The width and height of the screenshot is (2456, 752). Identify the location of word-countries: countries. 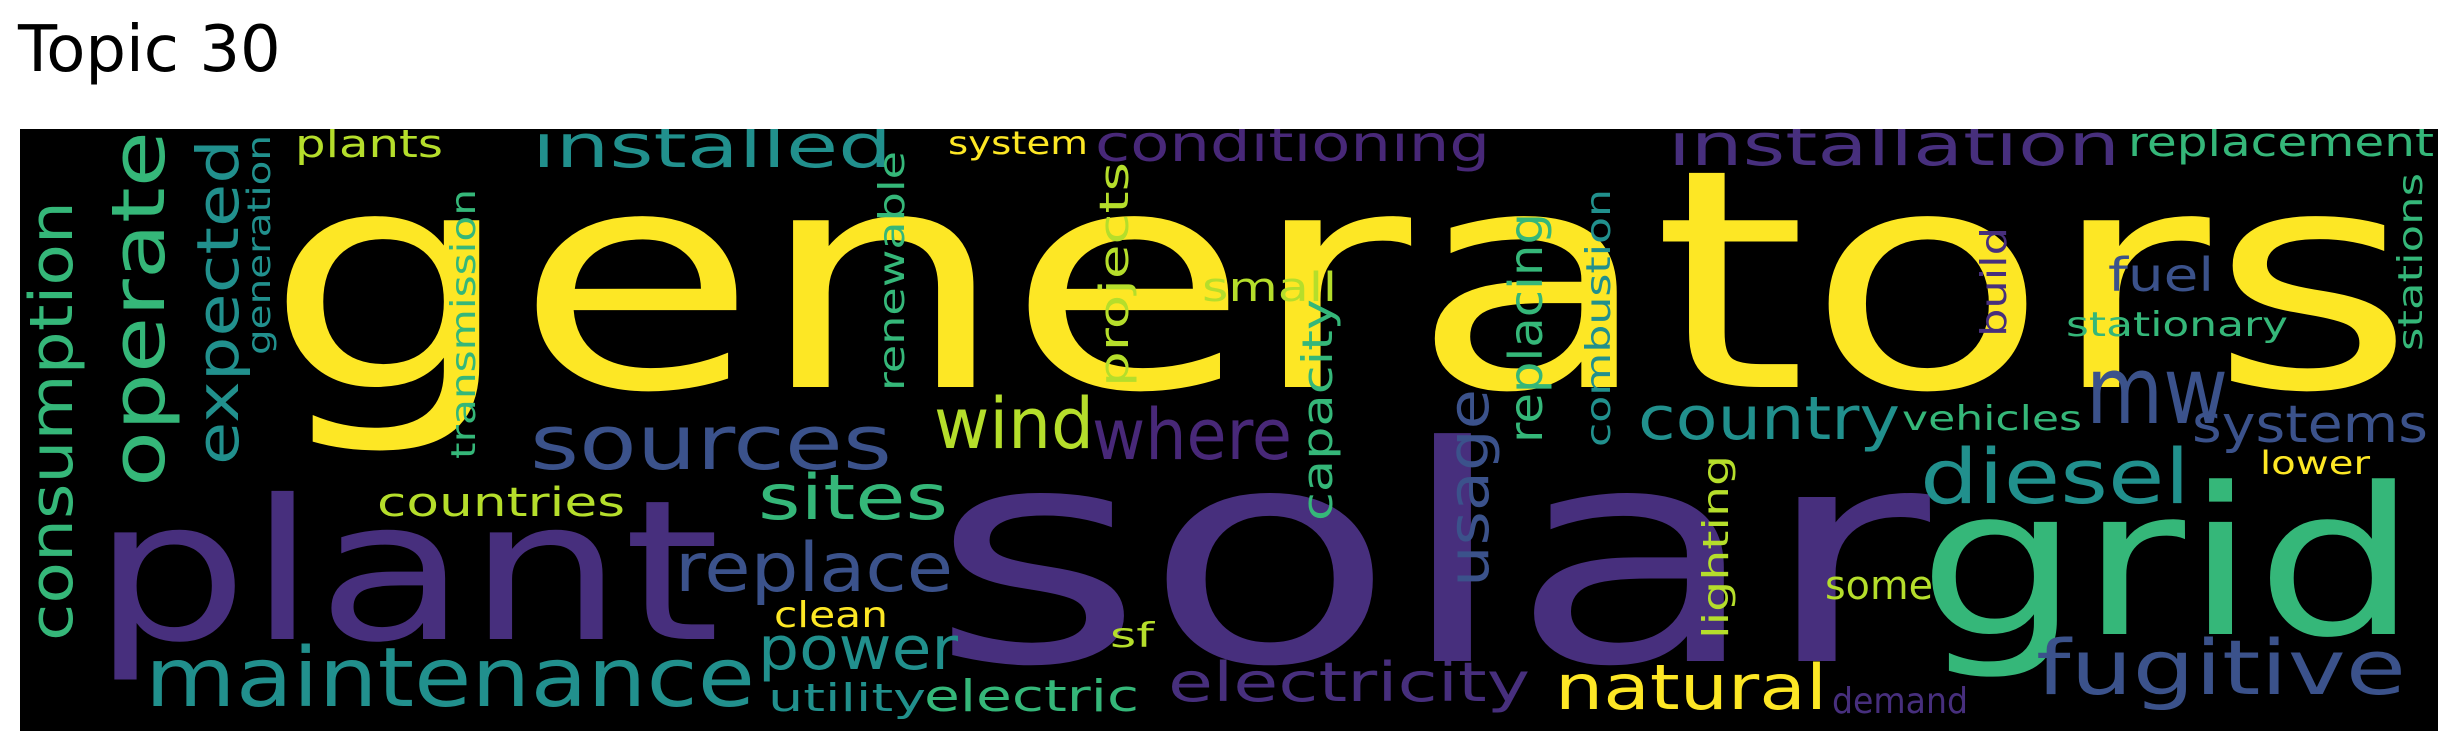
(501, 503).